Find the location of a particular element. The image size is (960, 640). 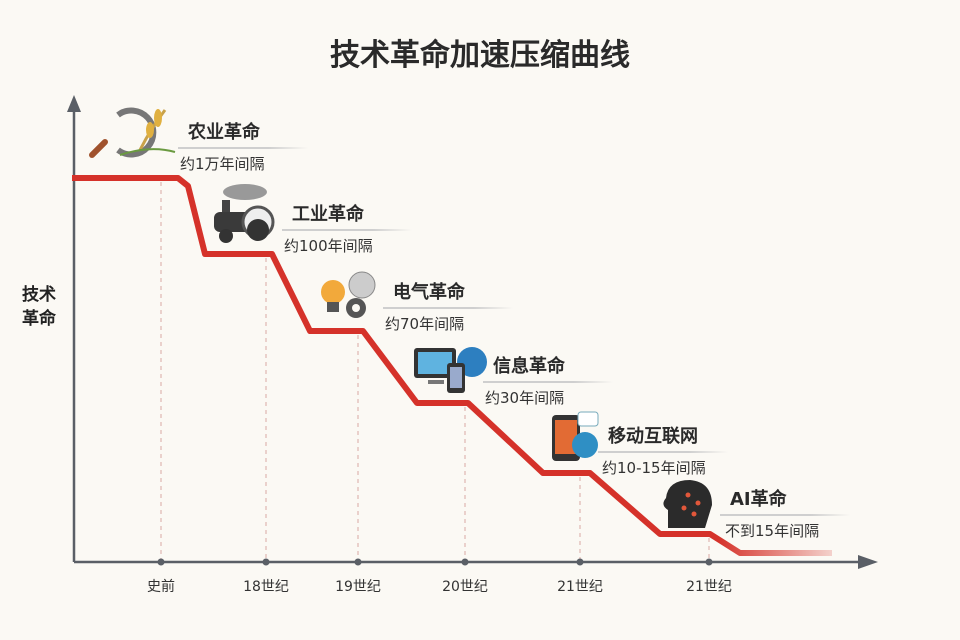

revolution-gap: 不到15年间隔 is located at coordinates (772, 531).